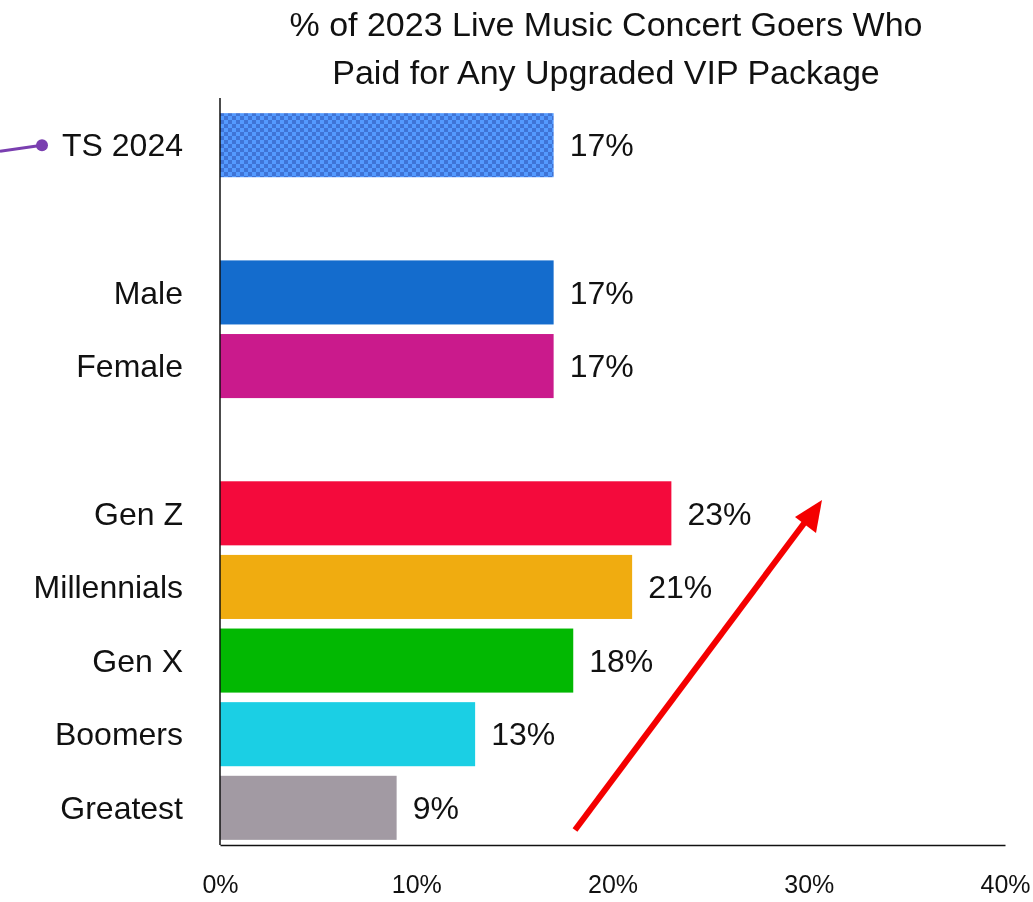 This screenshot has height=902, width=1033. I want to click on y-tick-label: Millennials, so click(108, 587).